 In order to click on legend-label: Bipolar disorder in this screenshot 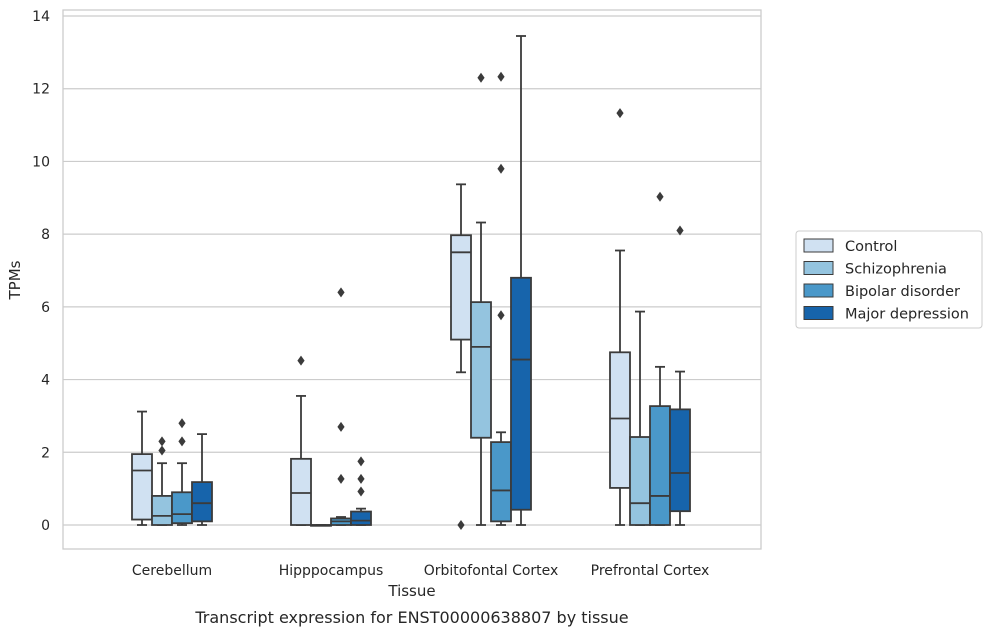, I will do `click(902, 292)`.